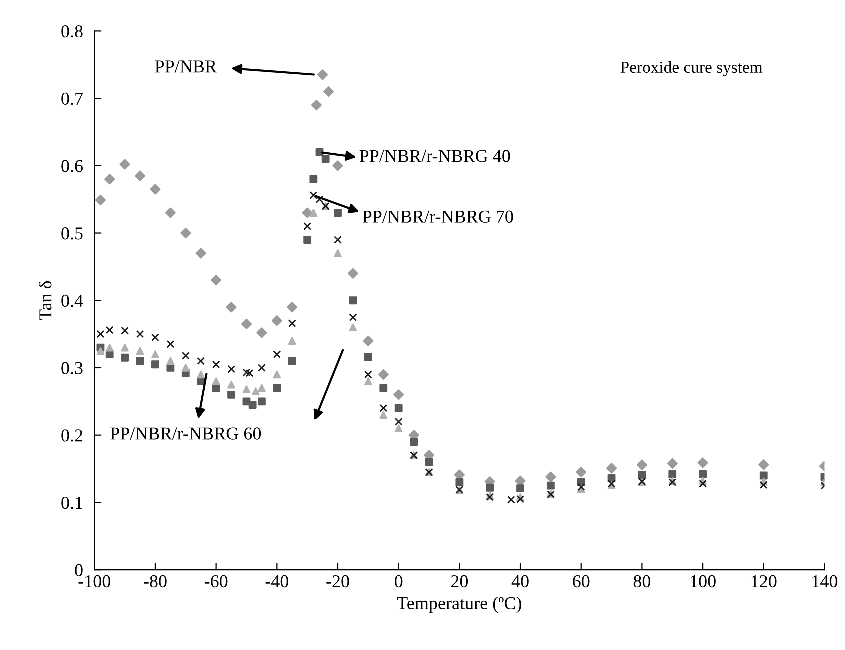 This screenshot has height=650, width=845. Describe the element at coordinates (72, 503) in the screenshot. I see `y-tick-label: 0.1` at that location.